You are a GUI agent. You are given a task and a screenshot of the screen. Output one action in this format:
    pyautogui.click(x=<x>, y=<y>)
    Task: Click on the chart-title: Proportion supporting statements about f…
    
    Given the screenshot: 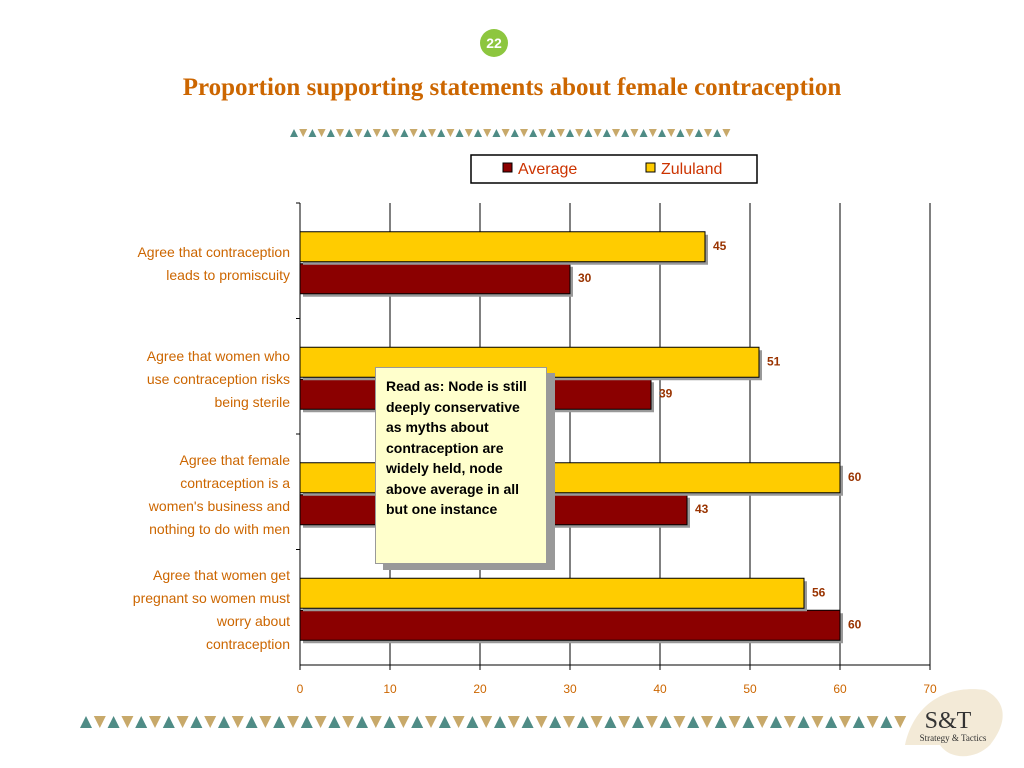 What is the action you would take?
    pyautogui.click(x=512, y=87)
    